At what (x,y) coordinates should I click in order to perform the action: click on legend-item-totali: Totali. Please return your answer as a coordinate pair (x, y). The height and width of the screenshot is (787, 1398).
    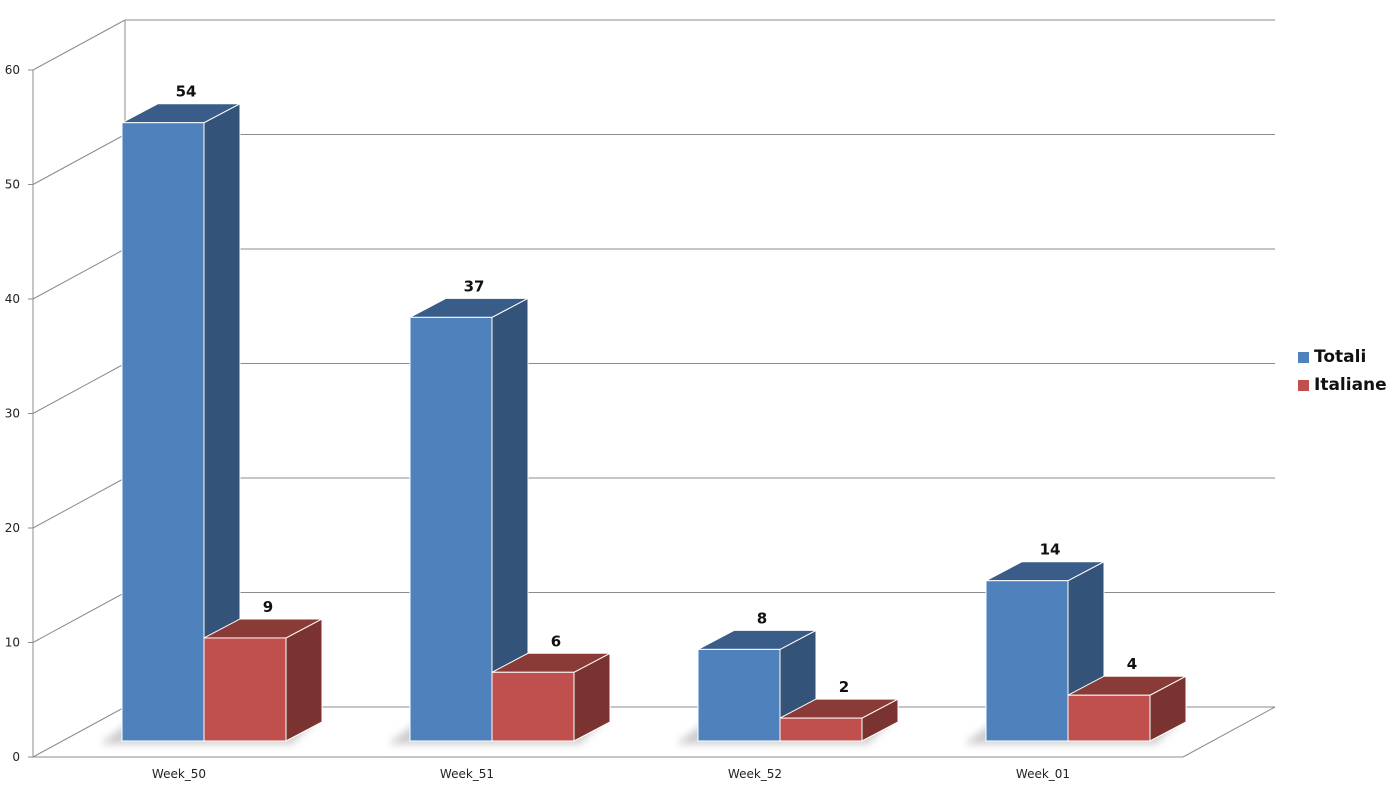
    Looking at the image, I should click on (1342, 357).